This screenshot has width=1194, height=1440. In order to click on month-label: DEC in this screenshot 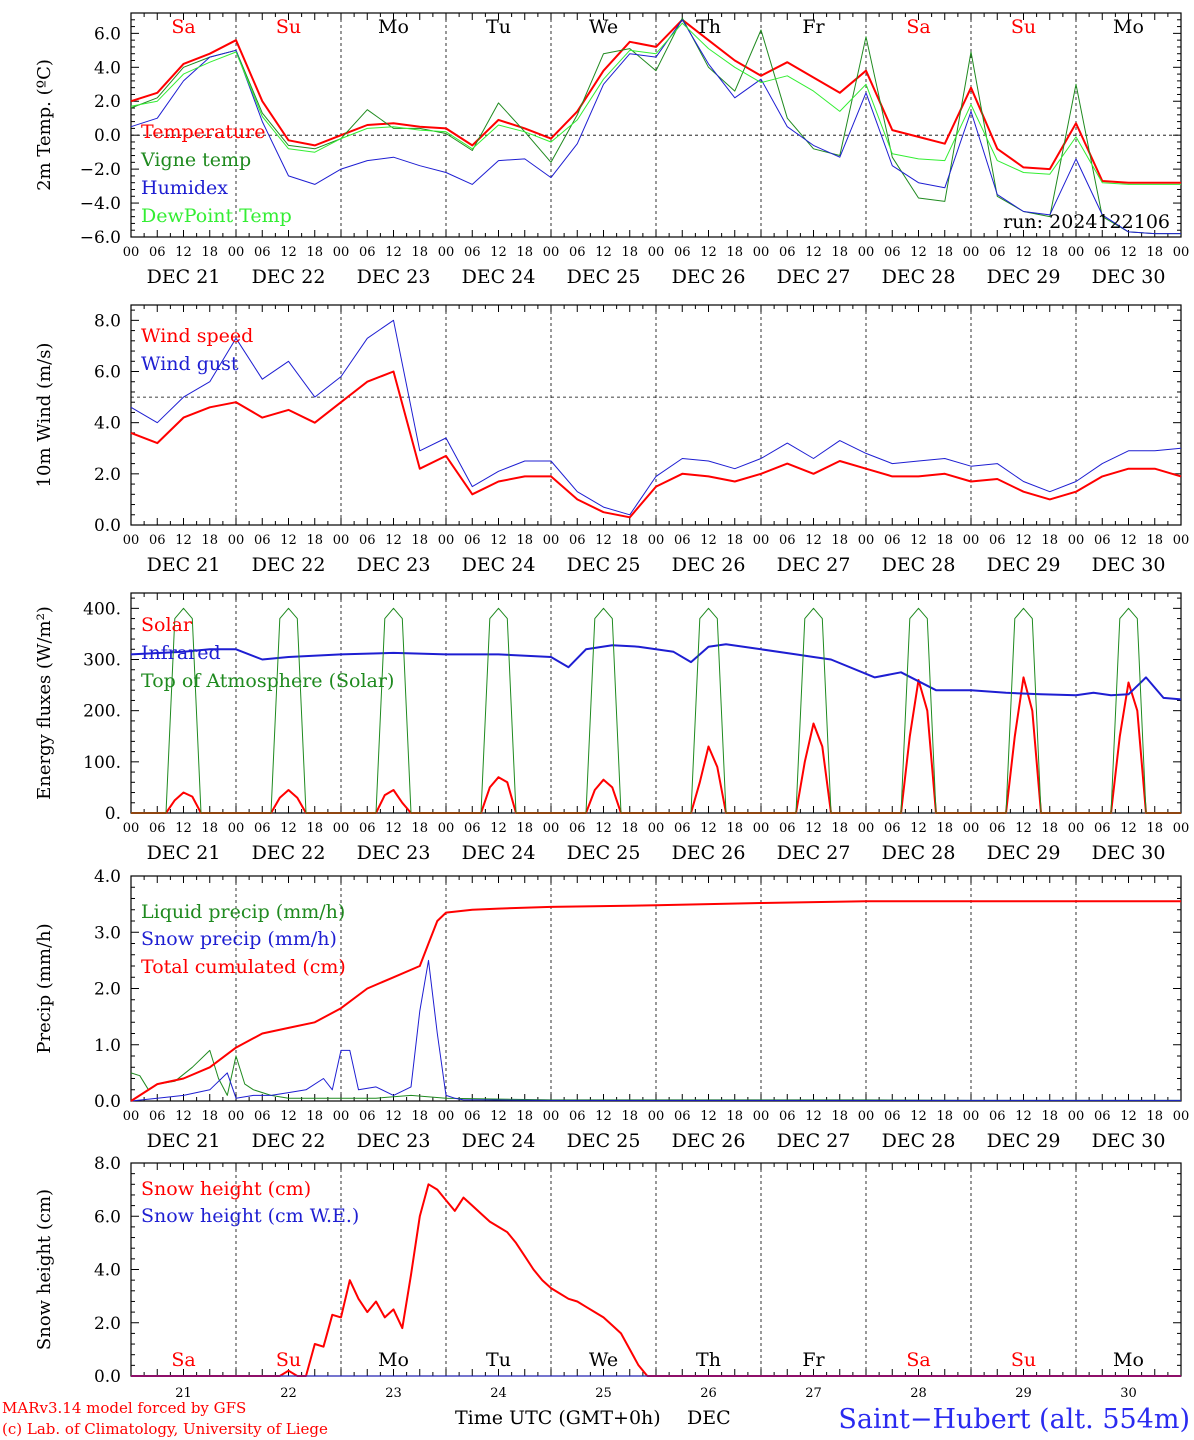, I will do `click(709, 1418)`.